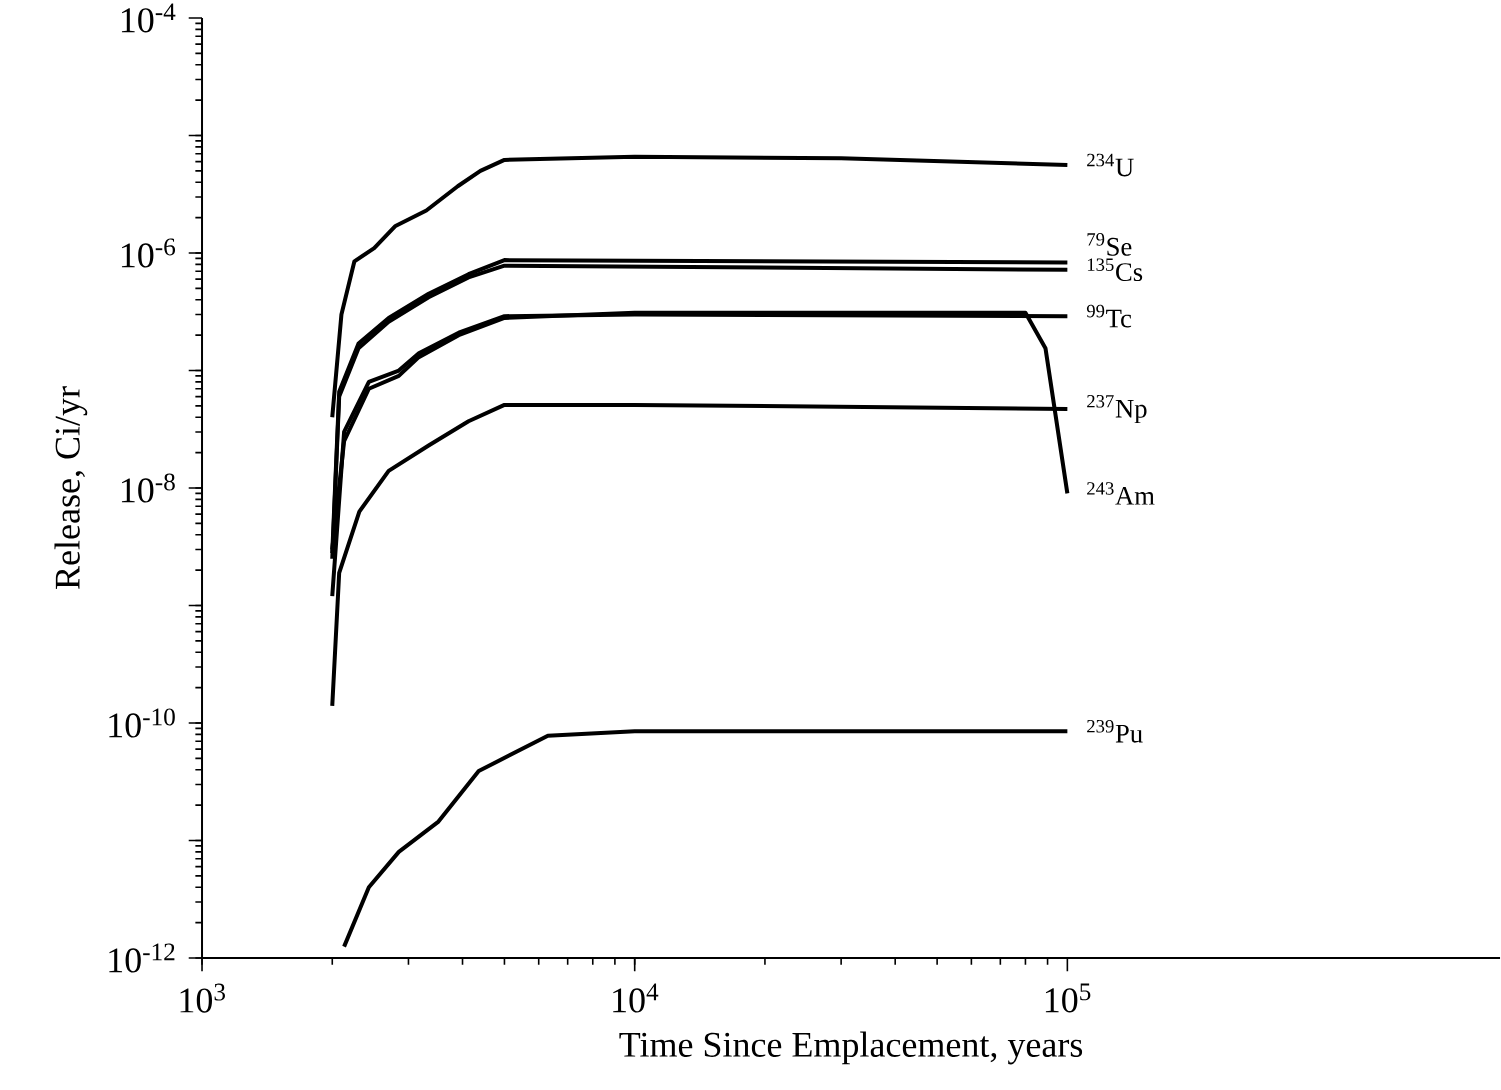 The height and width of the screenshot is (1090, 1501). I want to click on y-tick-label: 10$^{-6}$, so click(148, 253).